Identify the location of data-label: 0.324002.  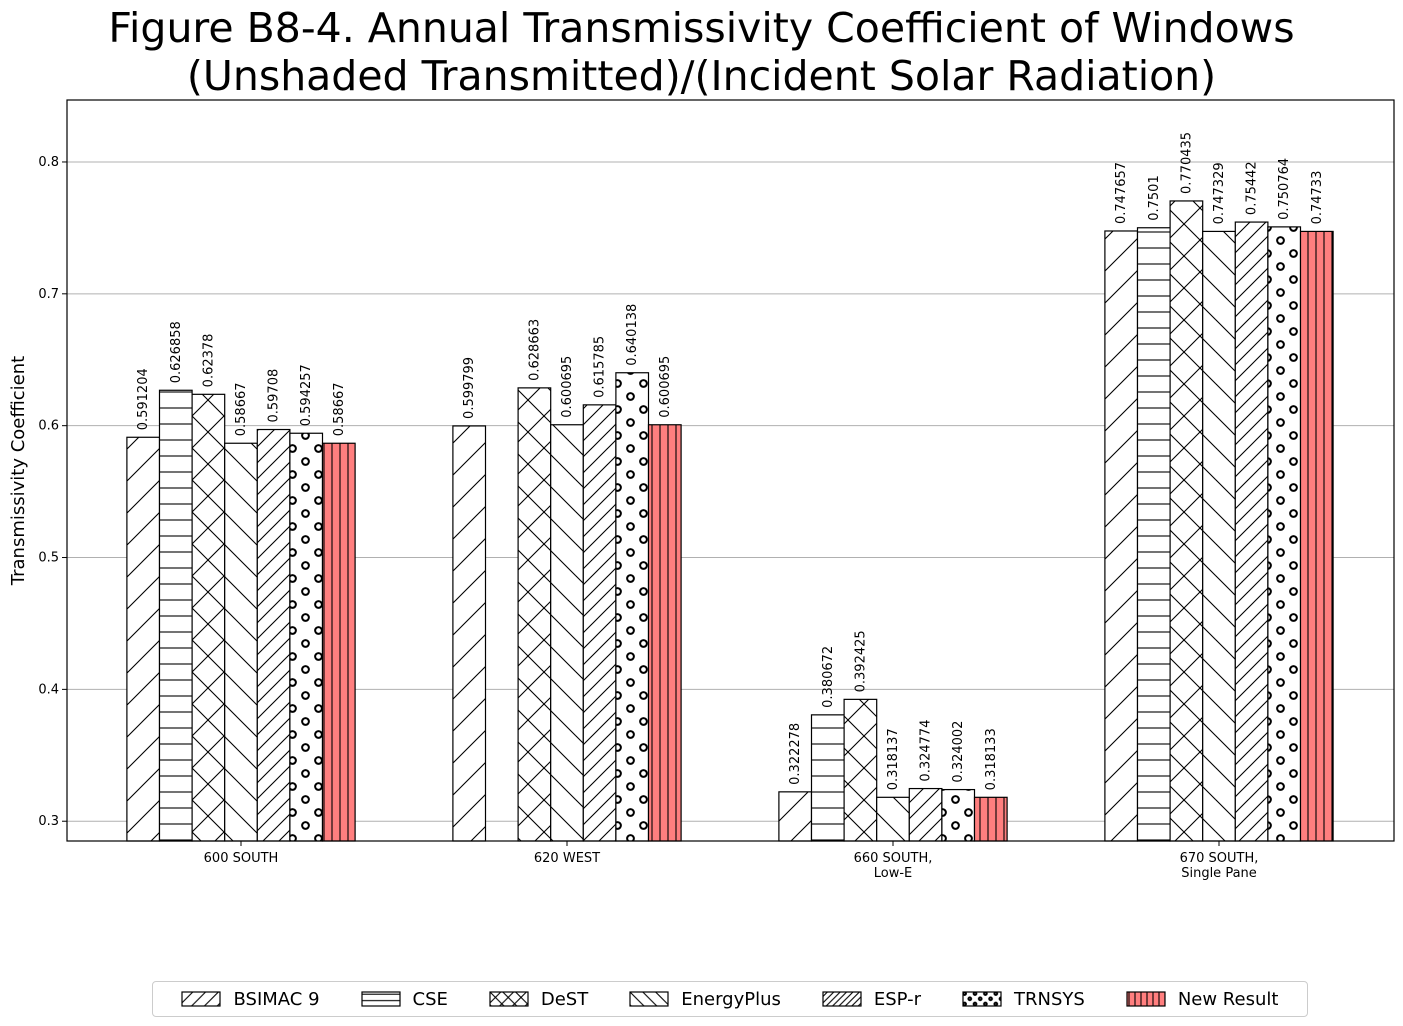
(958, 752).